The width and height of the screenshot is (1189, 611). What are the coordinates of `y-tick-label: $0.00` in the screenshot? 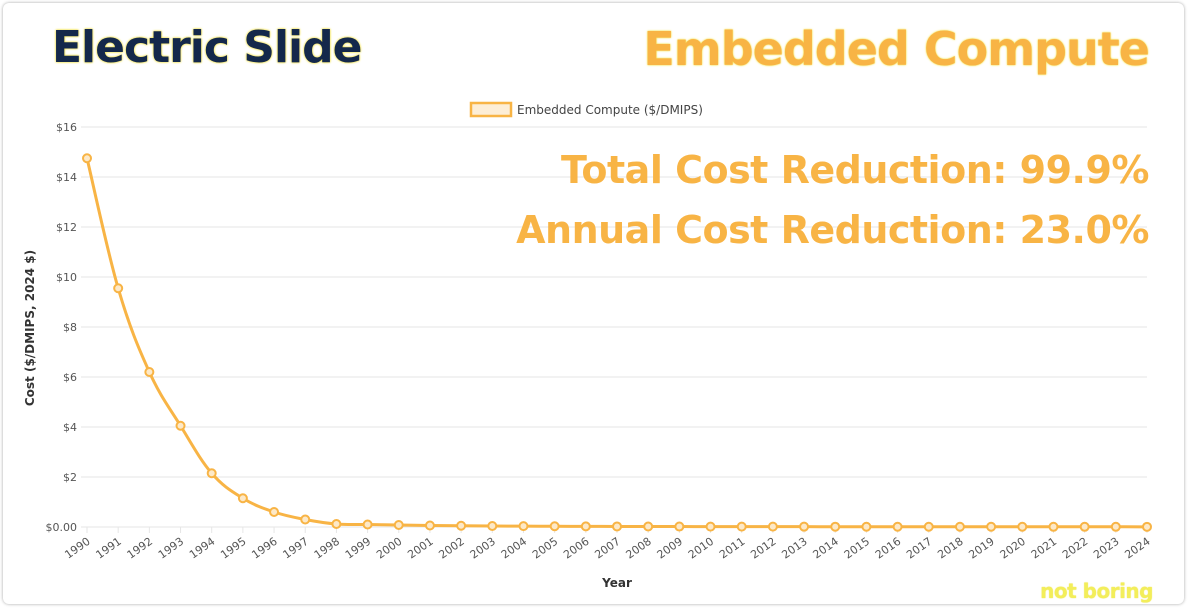 It's located at (62, 527).